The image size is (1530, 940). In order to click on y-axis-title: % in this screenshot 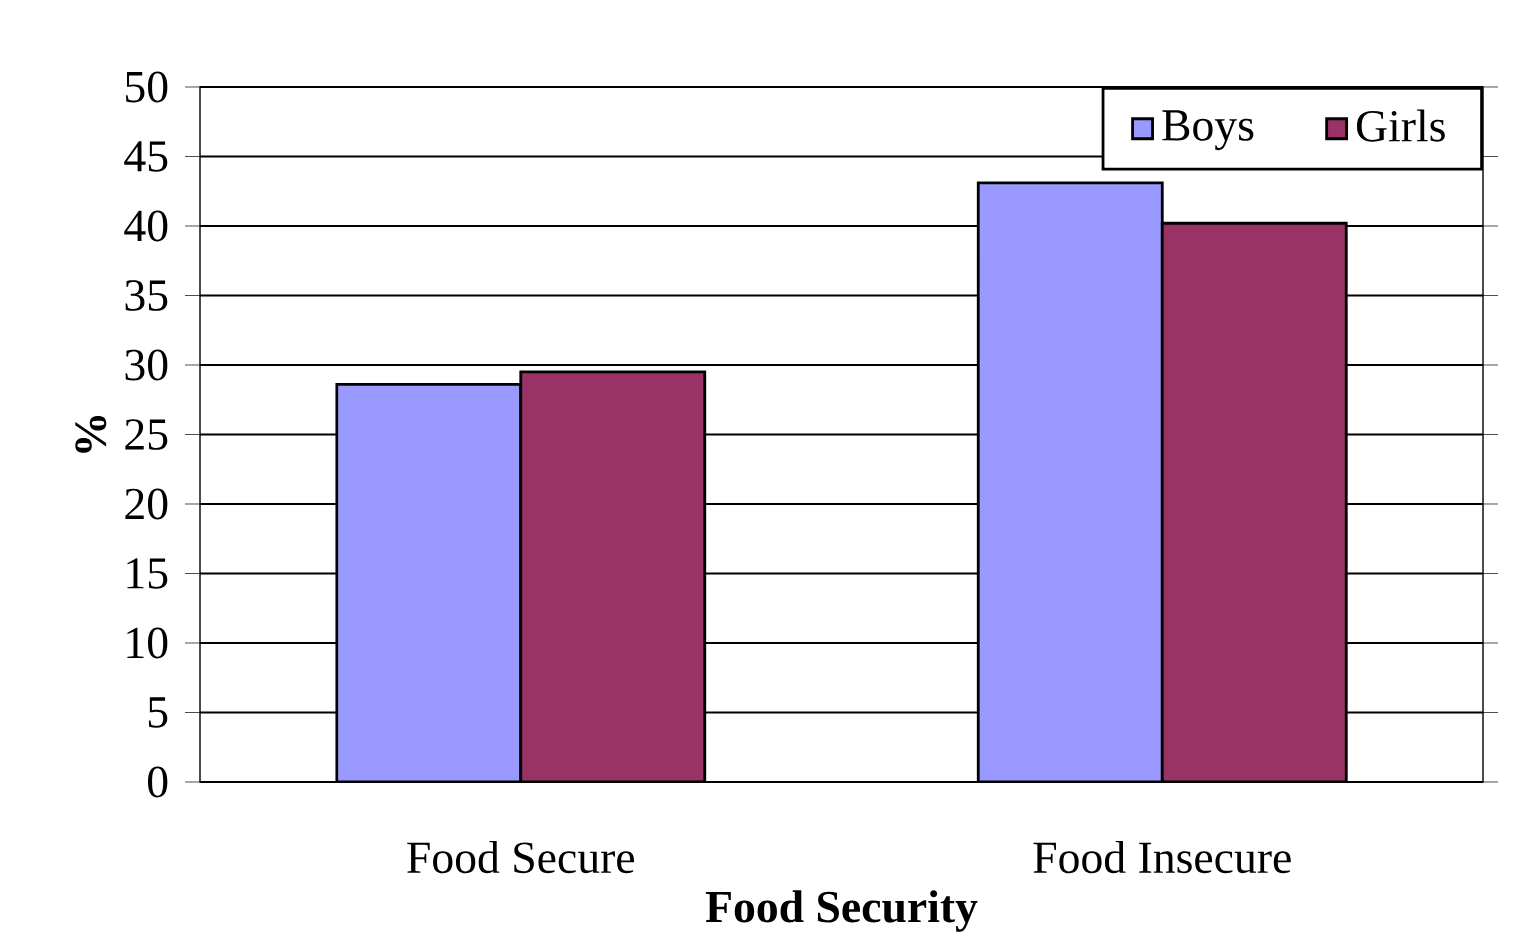, I will do `click(91, 434)`.